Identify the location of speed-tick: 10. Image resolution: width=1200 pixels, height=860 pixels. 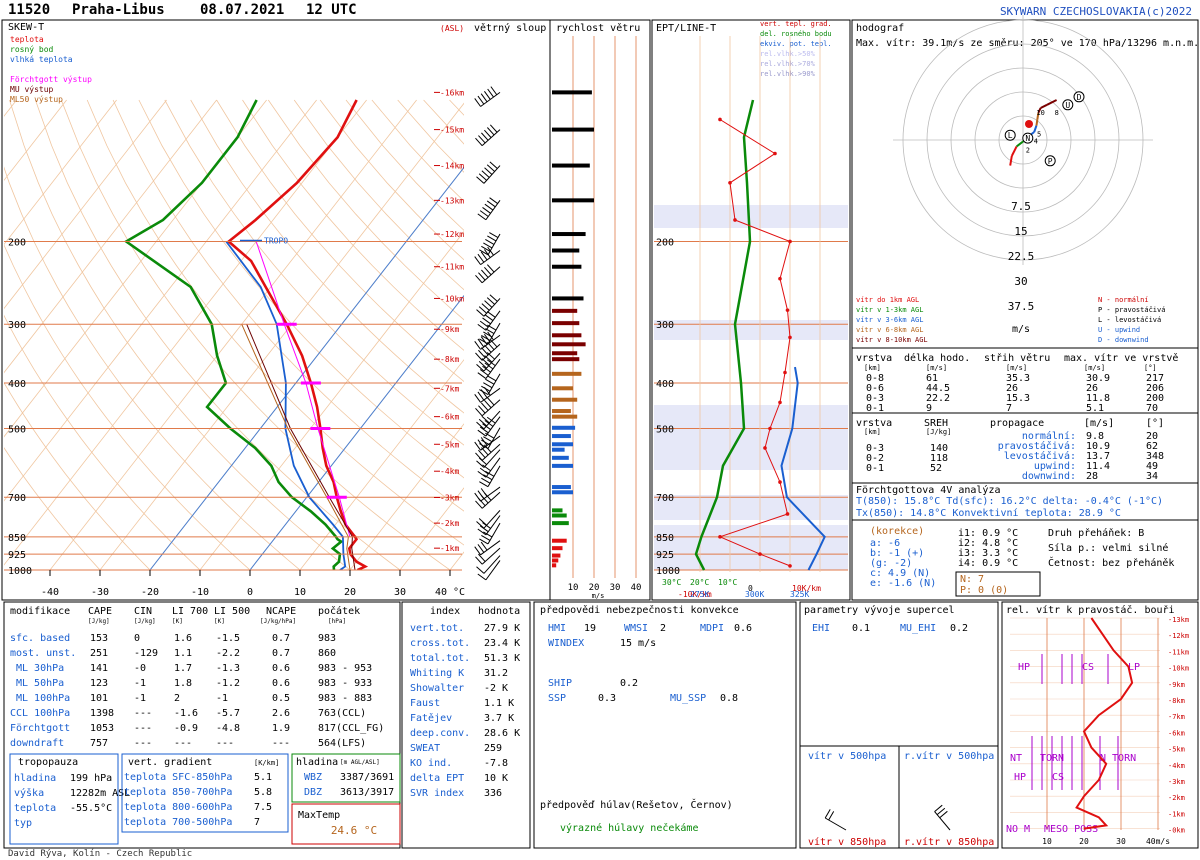
(573, 588).